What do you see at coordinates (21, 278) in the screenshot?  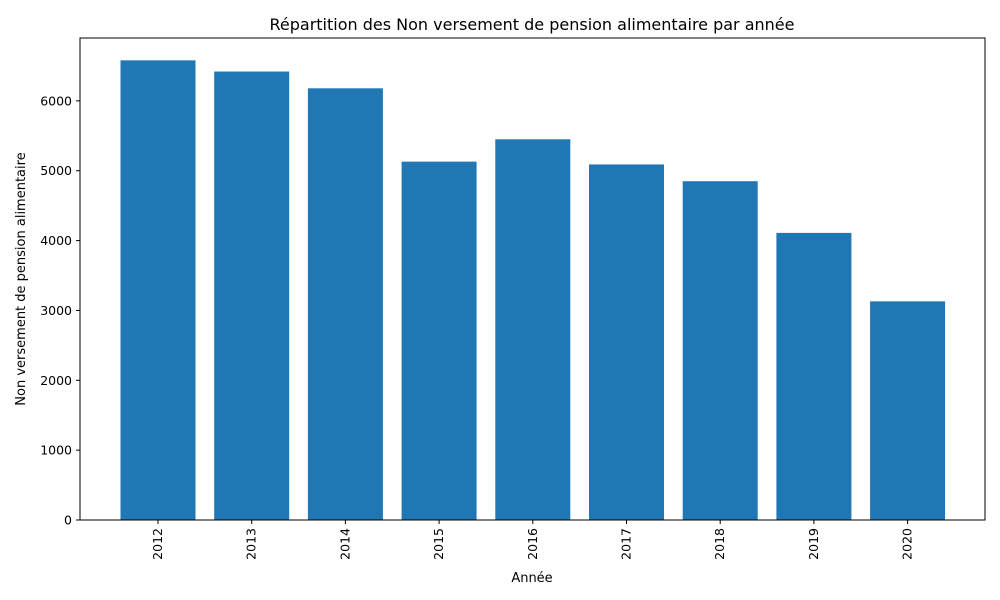 I see `y-axis-title: Non versement de pension alimentaire` at bounding box center [21, 278].